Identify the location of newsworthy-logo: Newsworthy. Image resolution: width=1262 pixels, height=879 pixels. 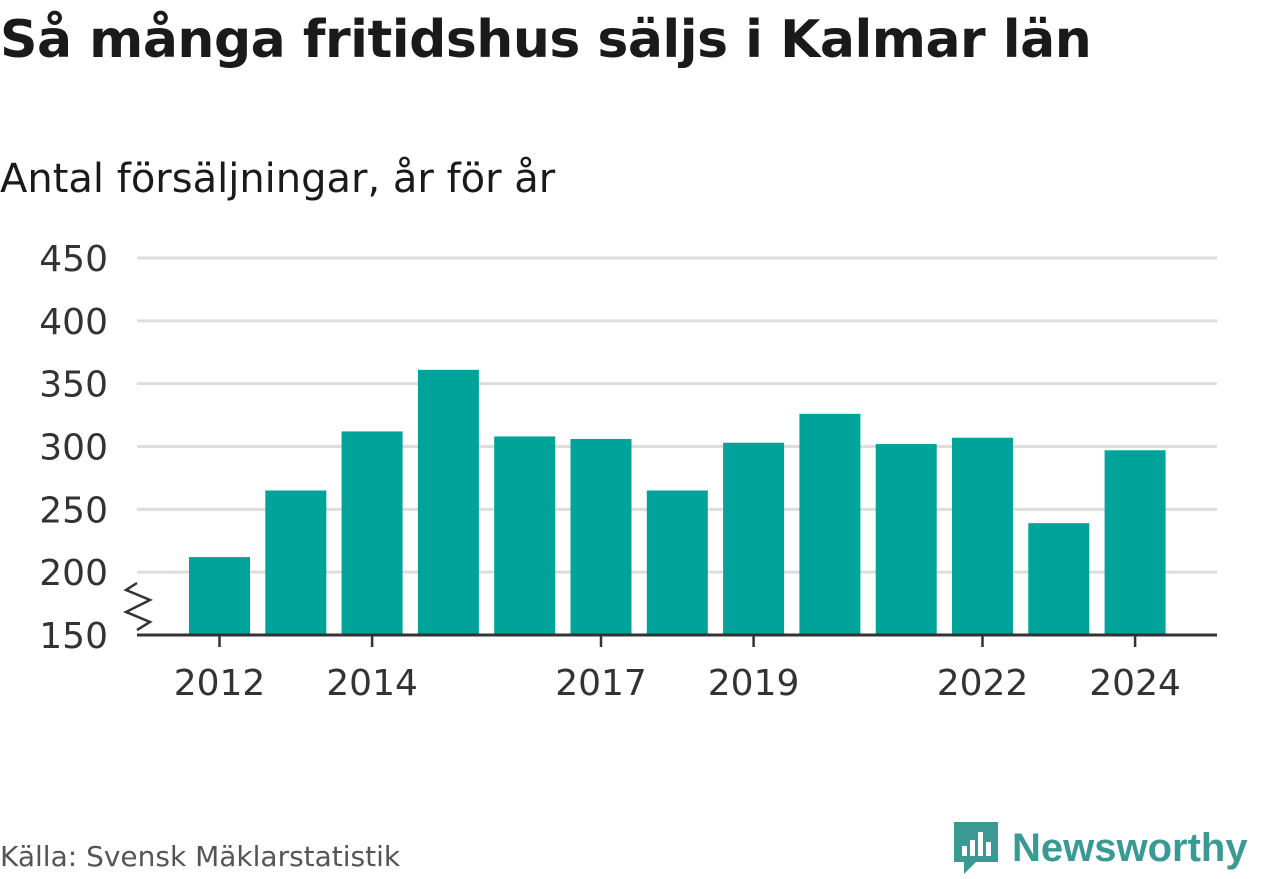
(1099, 848).